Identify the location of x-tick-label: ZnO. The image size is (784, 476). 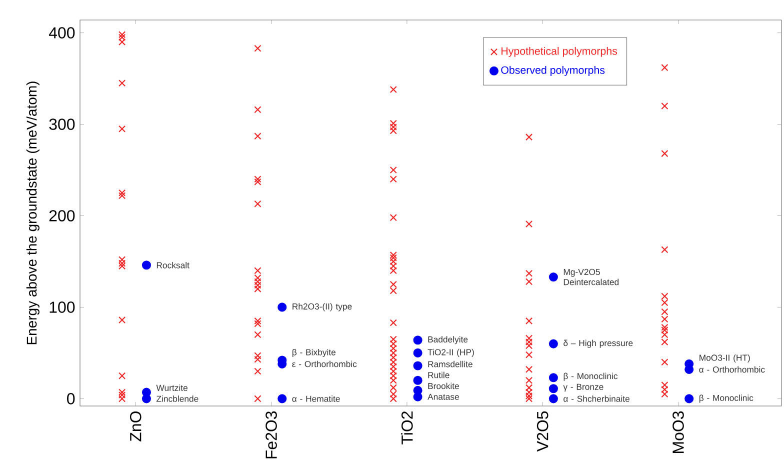
(136, 426).